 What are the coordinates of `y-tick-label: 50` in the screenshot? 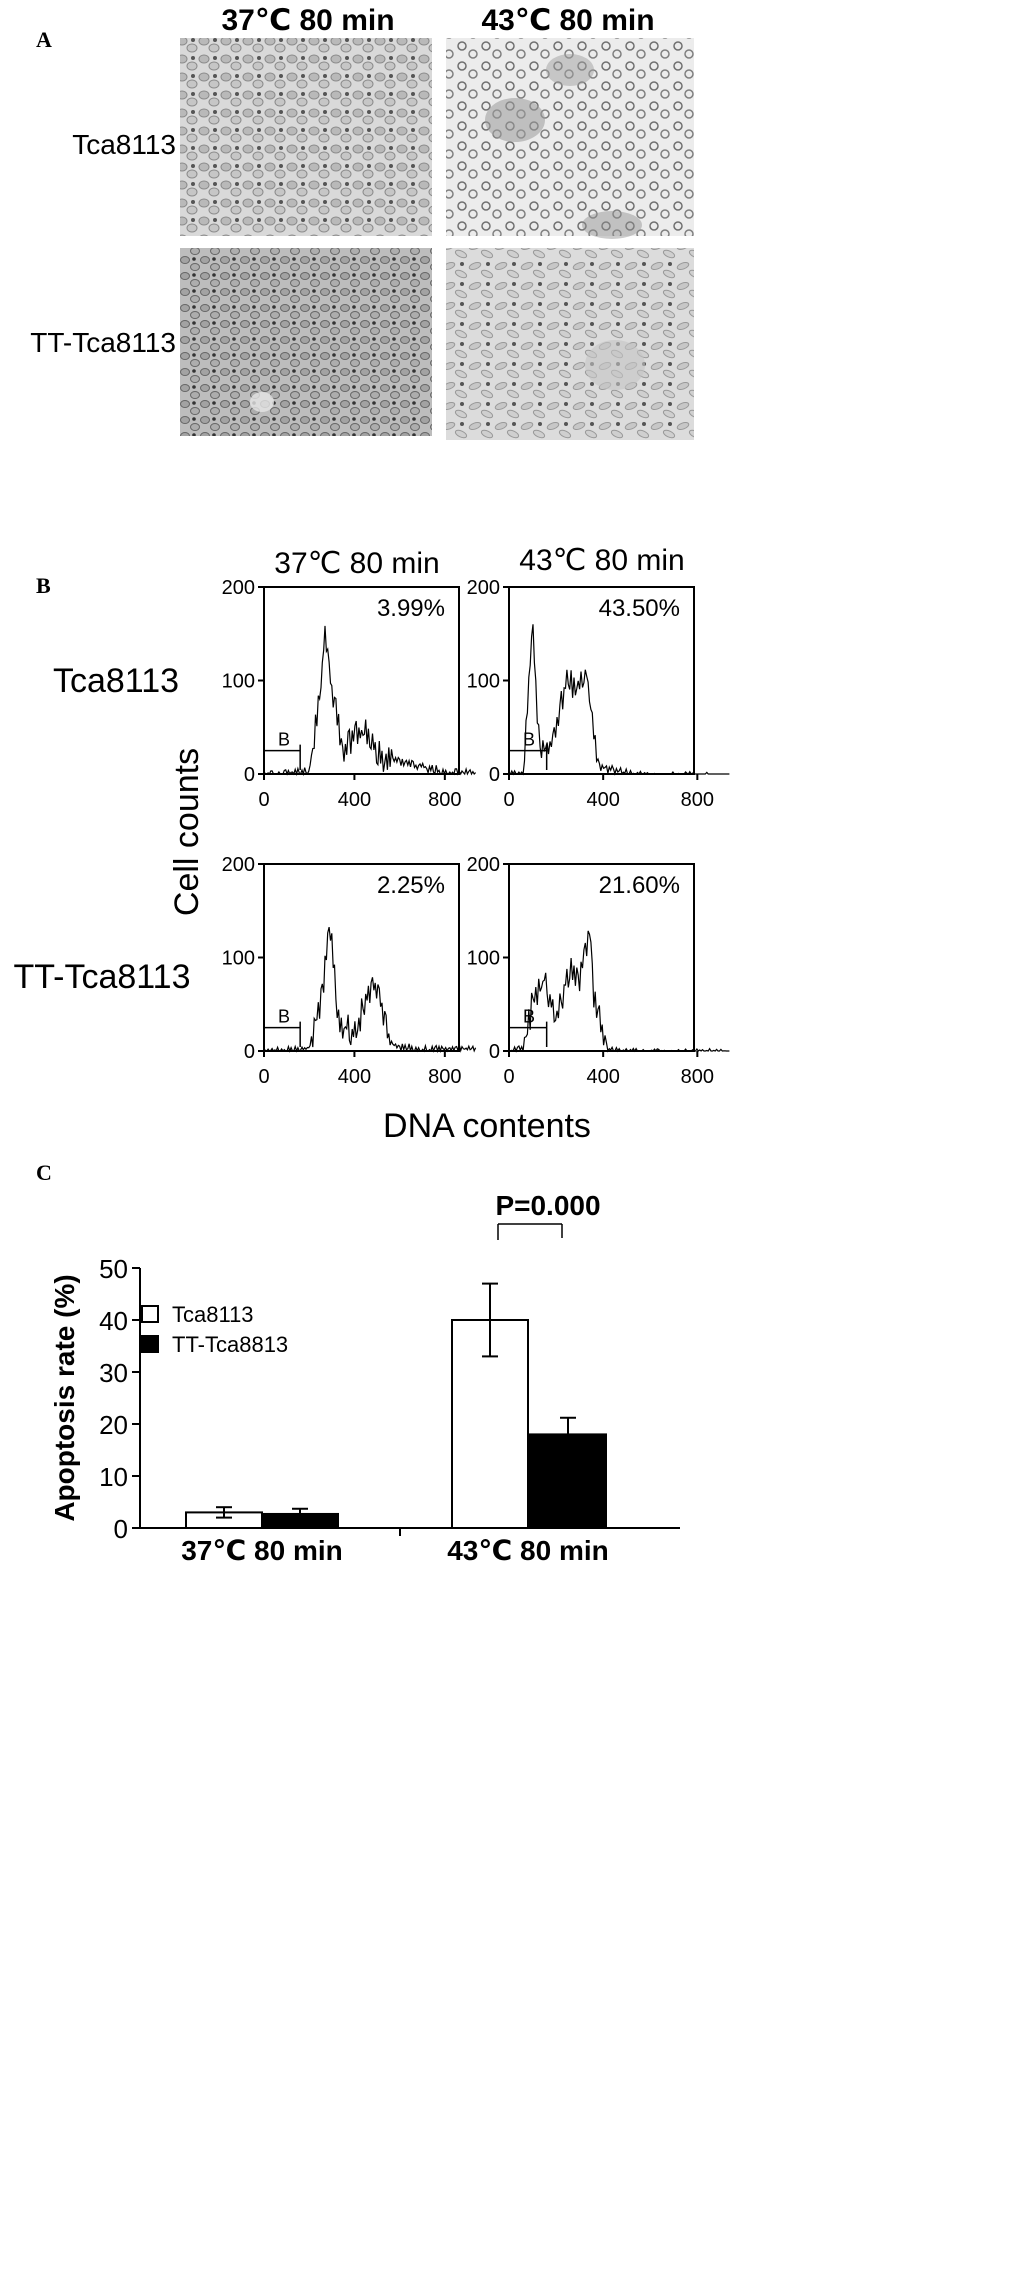 It's located at (113, 1269).